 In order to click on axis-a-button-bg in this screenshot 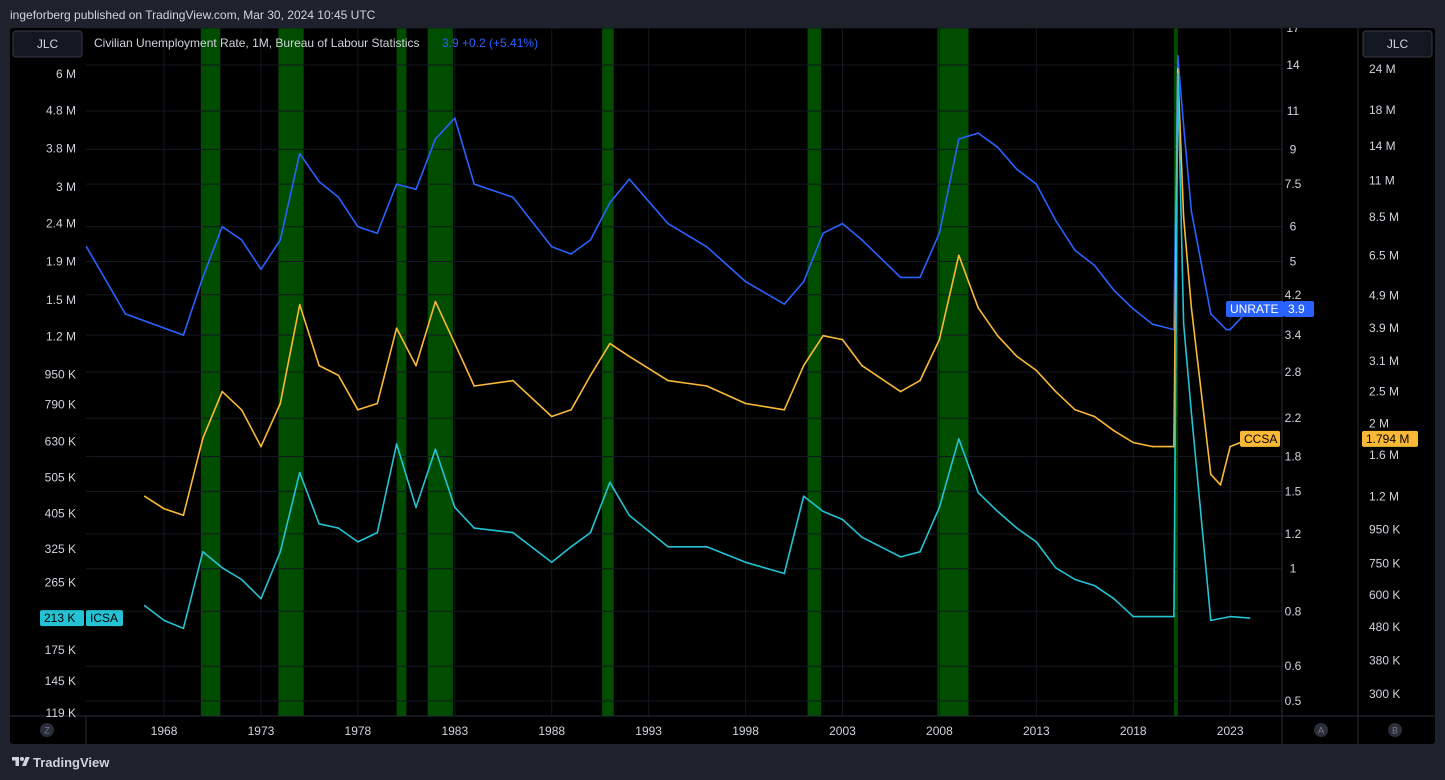, I will do `click(1321, 730)`.